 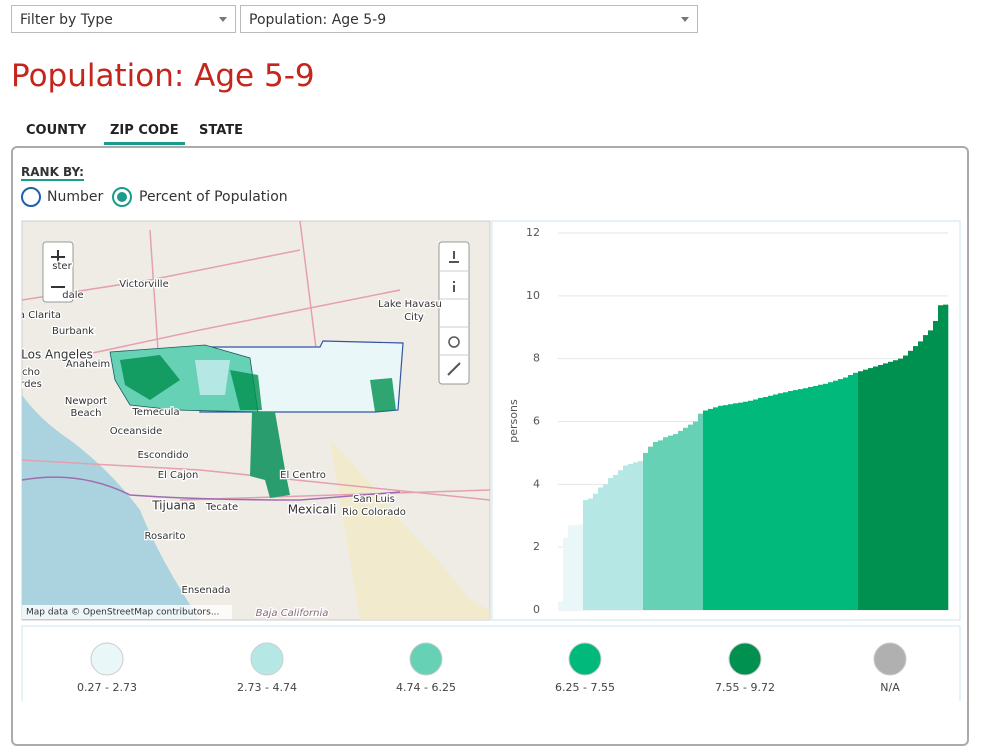 What do you see at coordinates (73, 331) in the screenshot?
I see `map-label: Burbank` at bounding box center [73, 331].